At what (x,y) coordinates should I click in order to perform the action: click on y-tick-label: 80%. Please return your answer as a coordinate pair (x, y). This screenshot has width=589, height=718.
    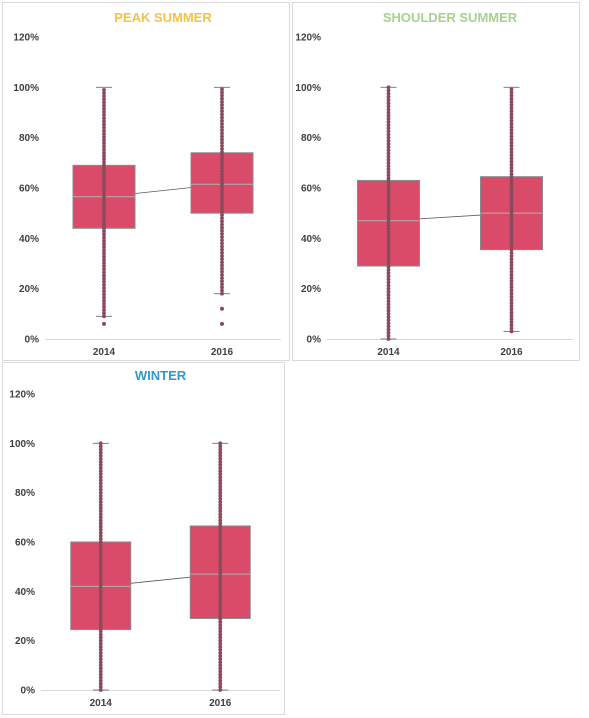
    Looking at the image, I should click on (29, 138).